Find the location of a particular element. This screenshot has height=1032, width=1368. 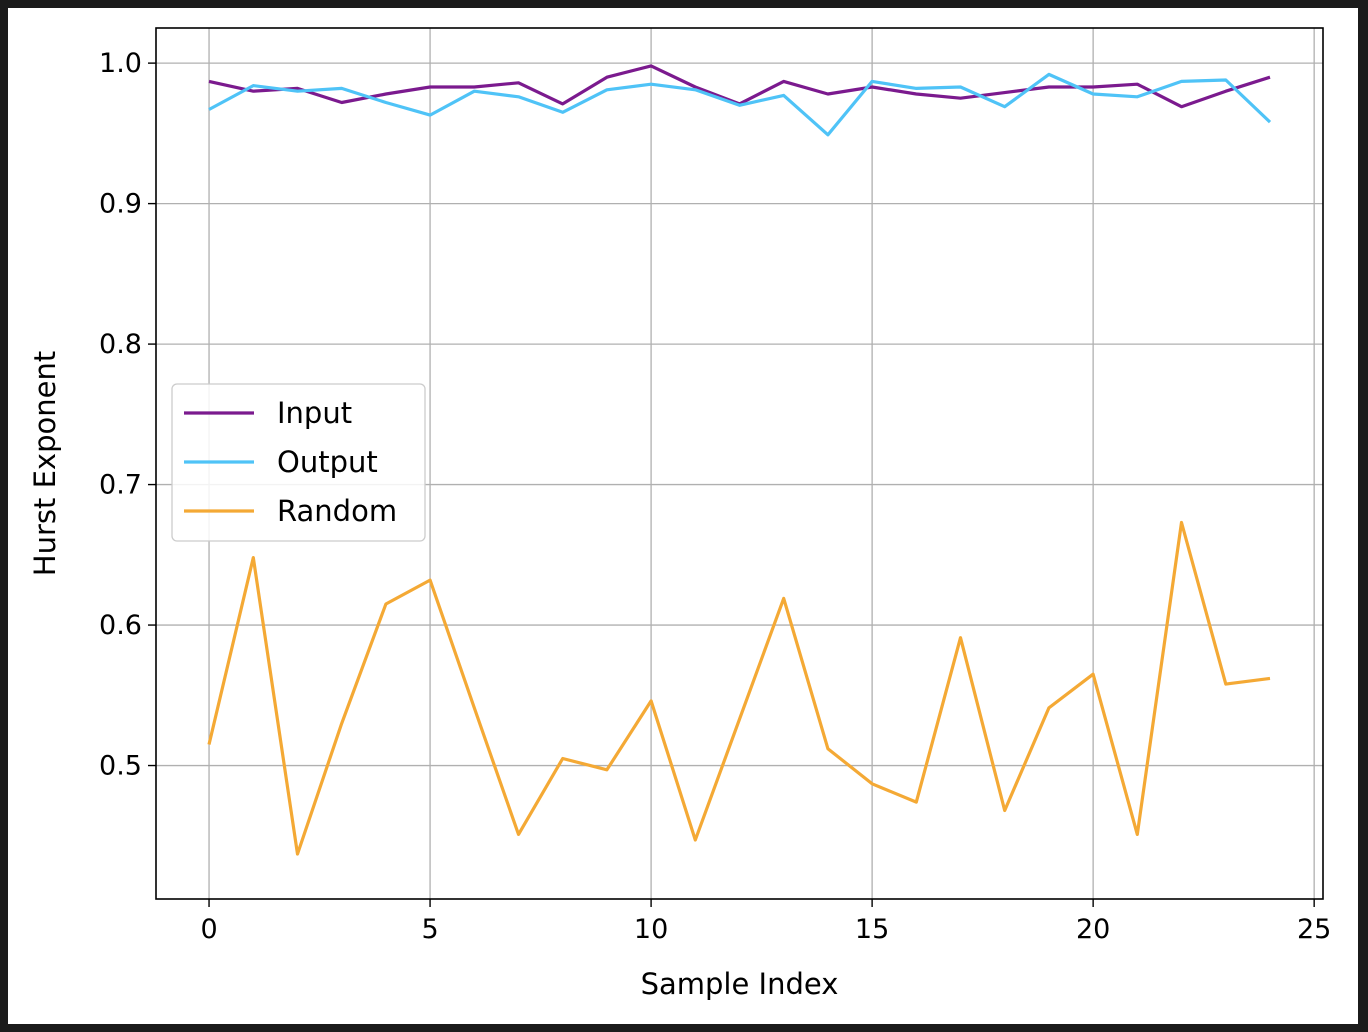

legend-label-input: Input is located at coordinates (314, 413).